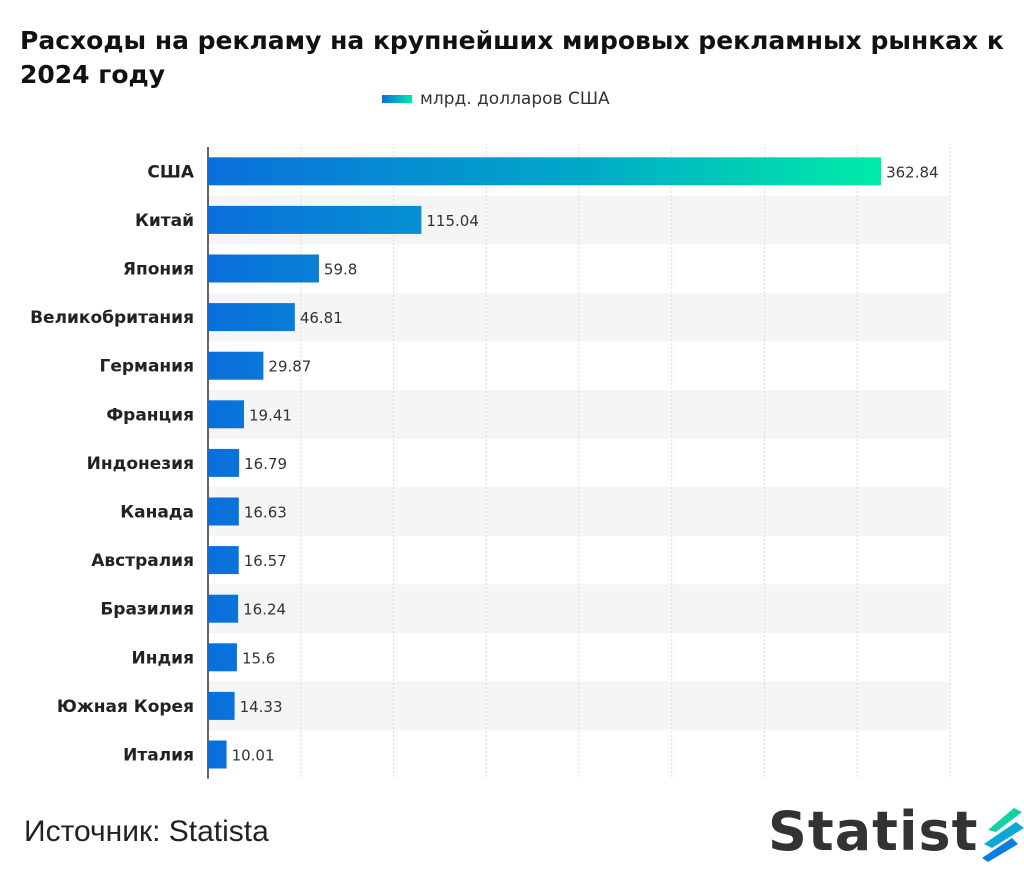  I want to click on data-label: 115.04, so click(452, 221).